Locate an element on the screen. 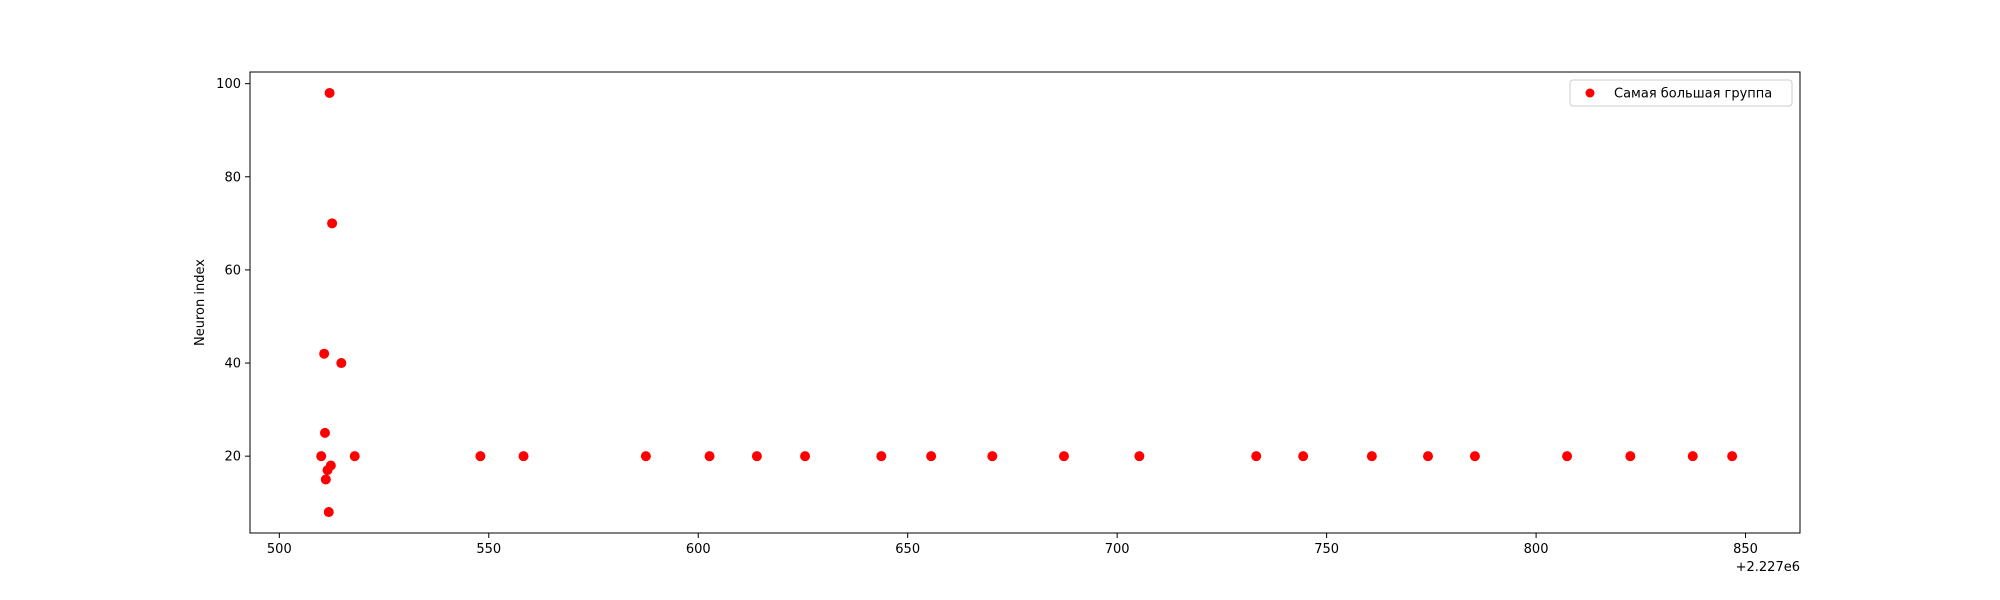 The image size is (2000, 600). y-tick-label: 20 is located at coordinates (232, 457).